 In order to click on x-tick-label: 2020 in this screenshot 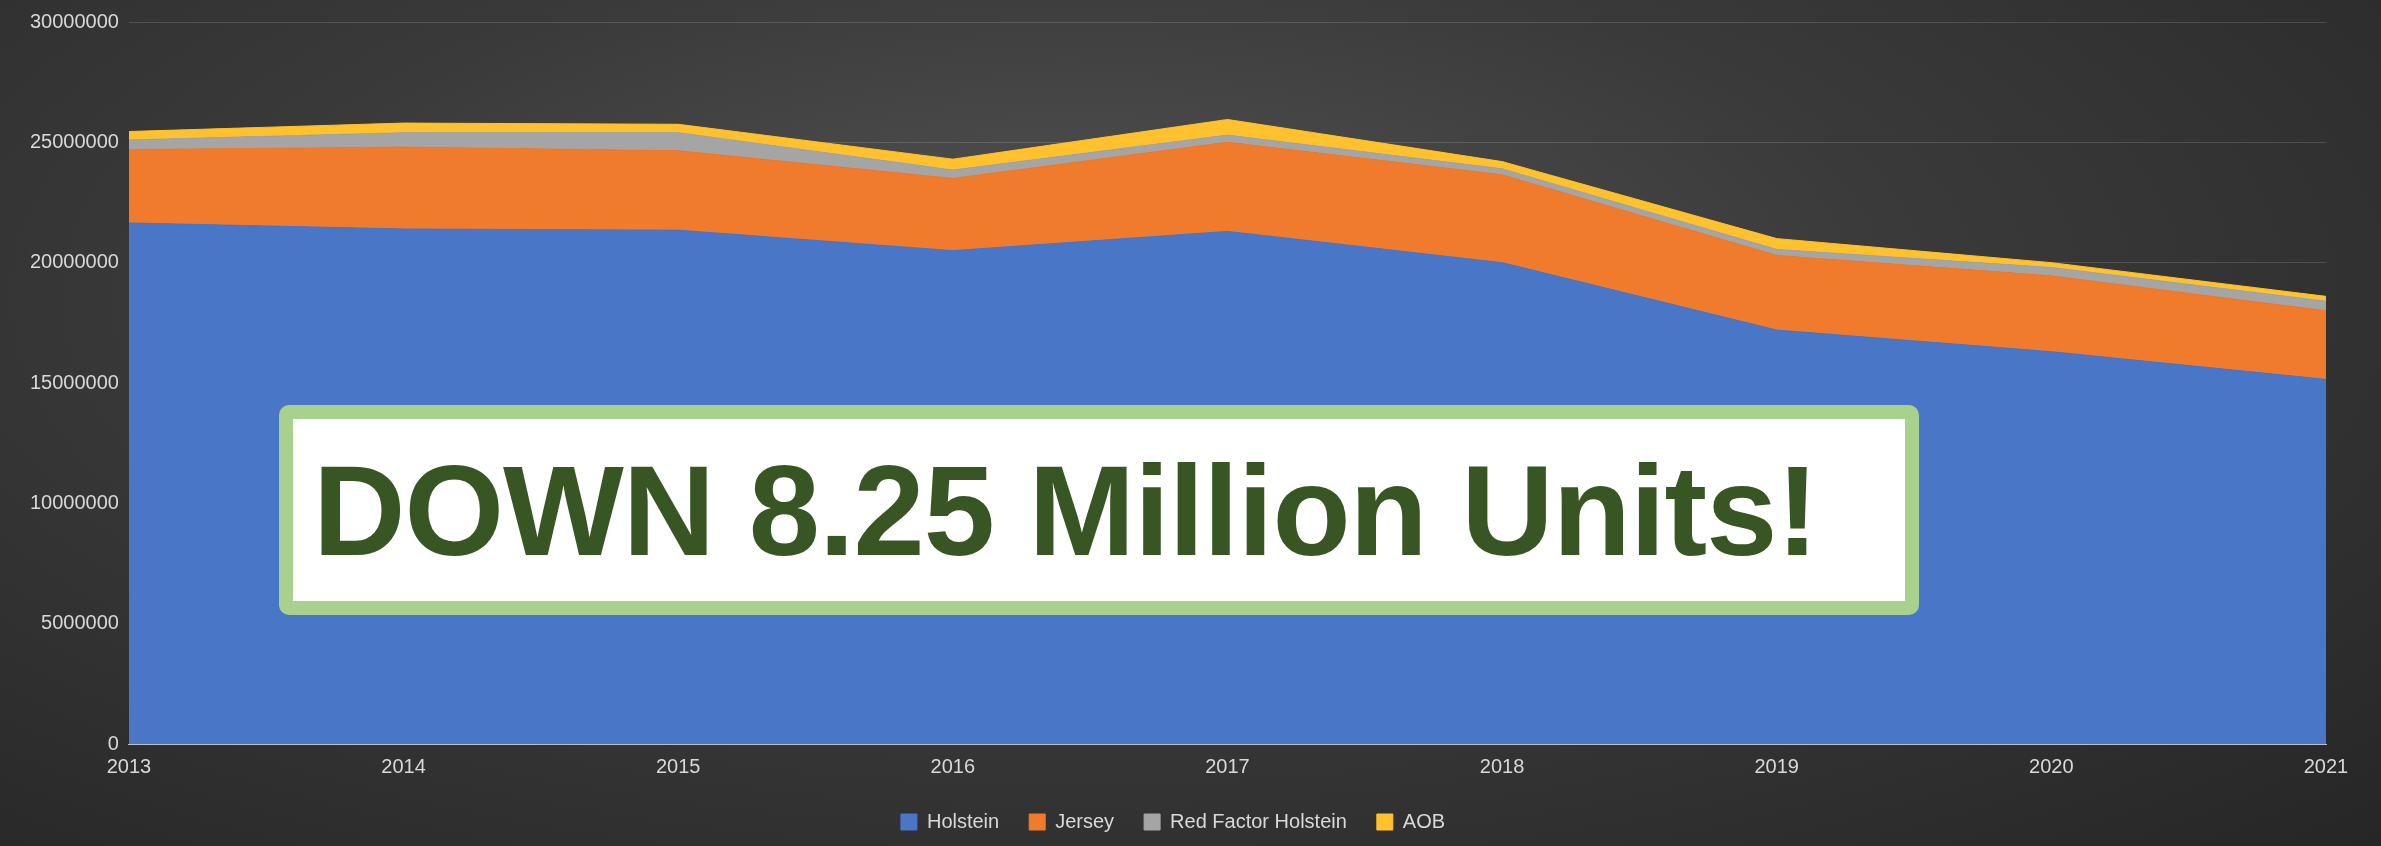, I will do `click(2051, 765)`.